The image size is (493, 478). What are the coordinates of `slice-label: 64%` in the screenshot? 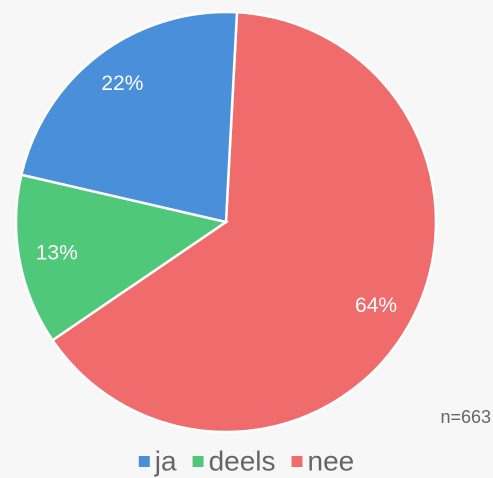 It's located at (376, 305).